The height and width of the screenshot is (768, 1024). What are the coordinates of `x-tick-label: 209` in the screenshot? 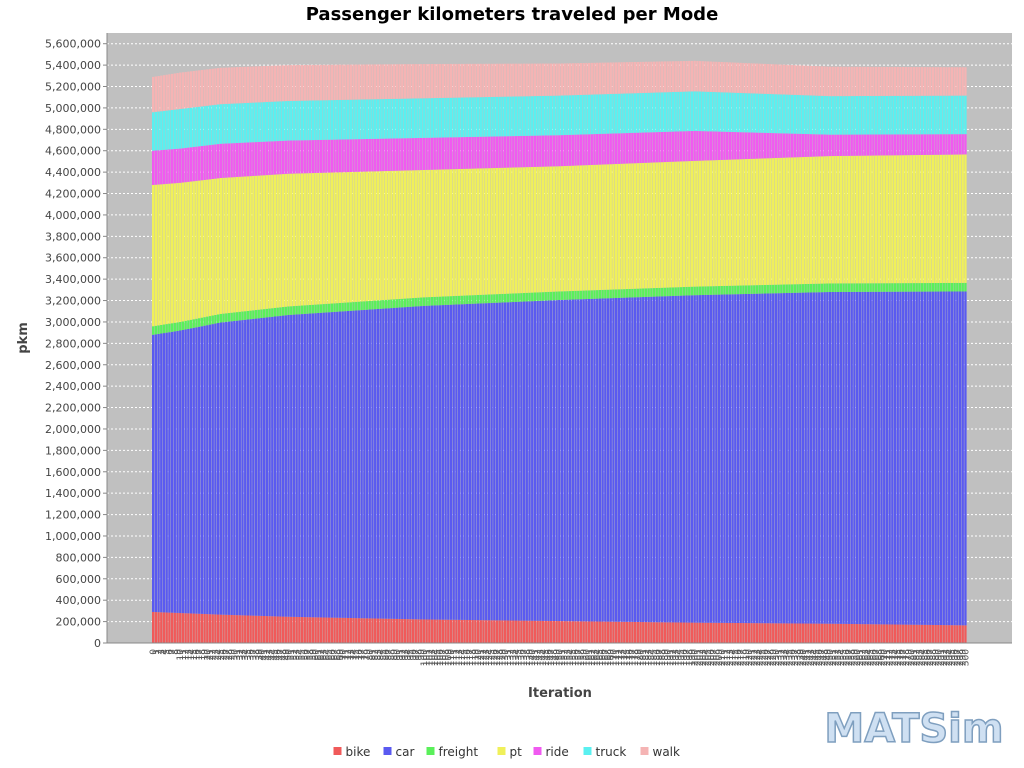 It's located at (720, 657).